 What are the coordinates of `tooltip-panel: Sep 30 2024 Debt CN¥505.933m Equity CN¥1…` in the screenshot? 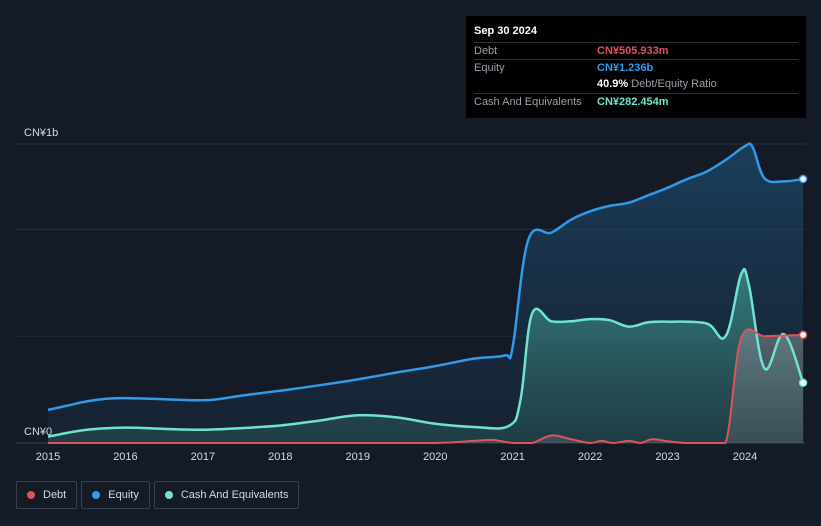 It's located at (636, 67).